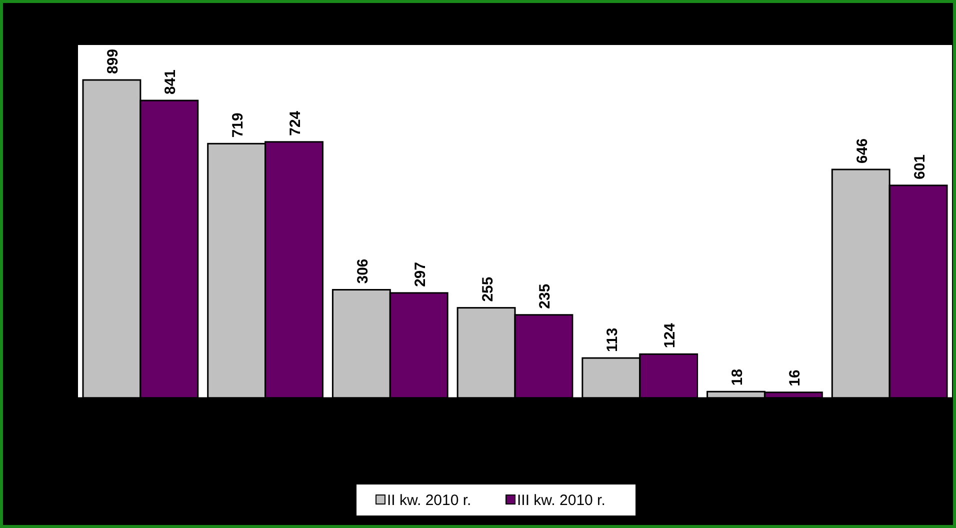 This screenshot has height=528, width=956. Describe the element at coordinates (238, 125) in the screenshot. I see `data-label: 719` at that location.